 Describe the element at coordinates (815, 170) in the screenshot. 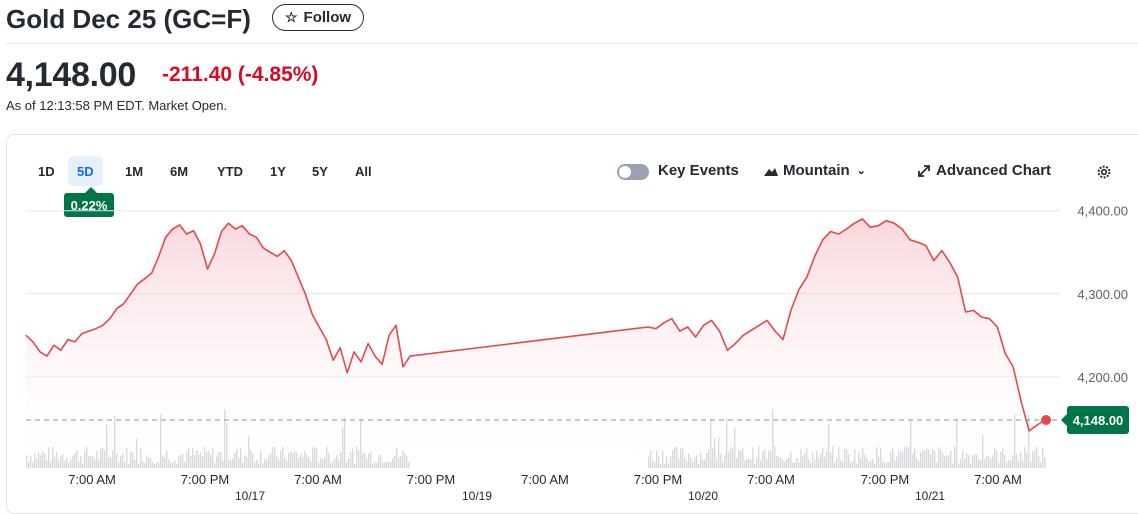

I see `chart-style-select: Mountain ⌄` at that location.